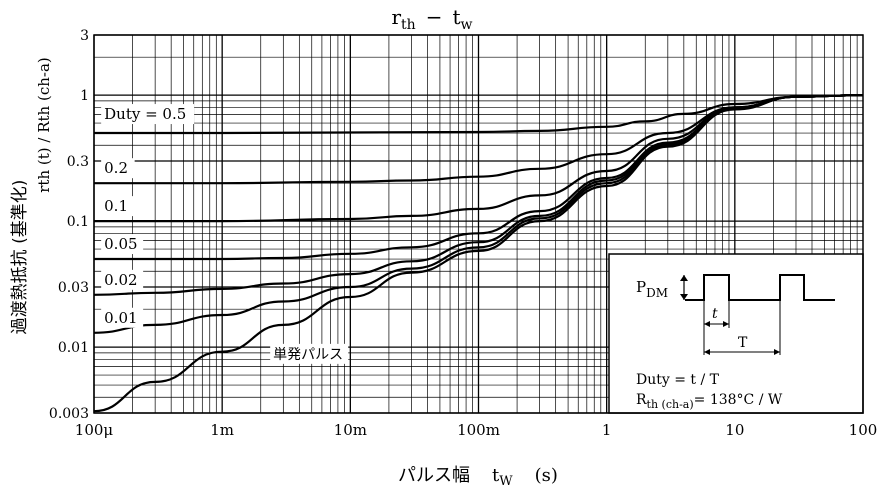  What do you see at coordinates (94, 430) in the screenshot?
I see `x-tick-label: 100μ` at bounding box center [94, 430].